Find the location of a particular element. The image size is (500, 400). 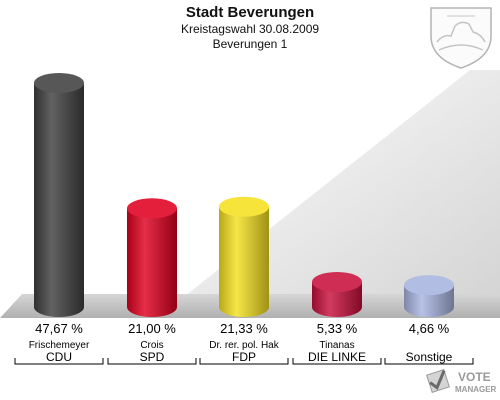

bar-fdp is located at coordinates (244, 256).